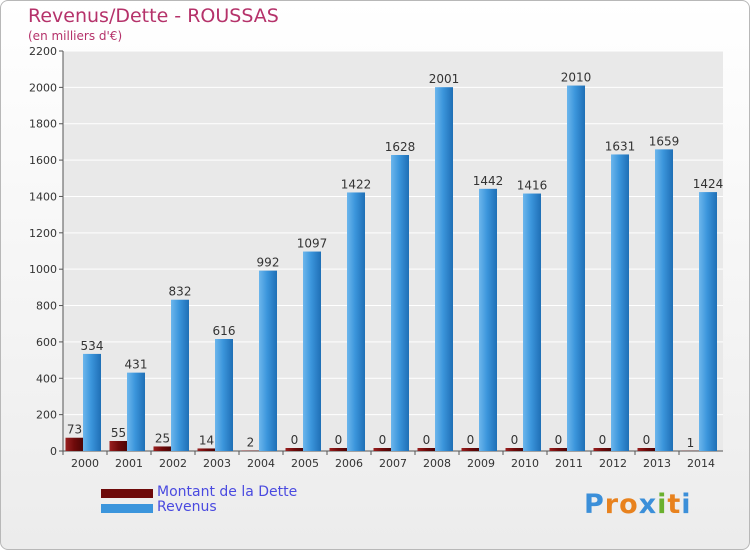 The image size is (750, 550). What do you see at coordinates (162, 438) in the screenshot?
I see `data-label-debt-2002: 25` at bounding box center [162, 438].